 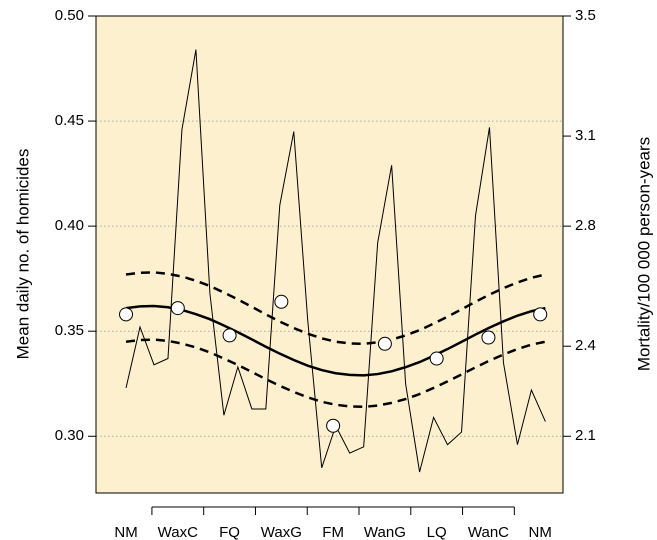 I want to click on y2-tick-label: 3.5, so click(x=585, y=15).